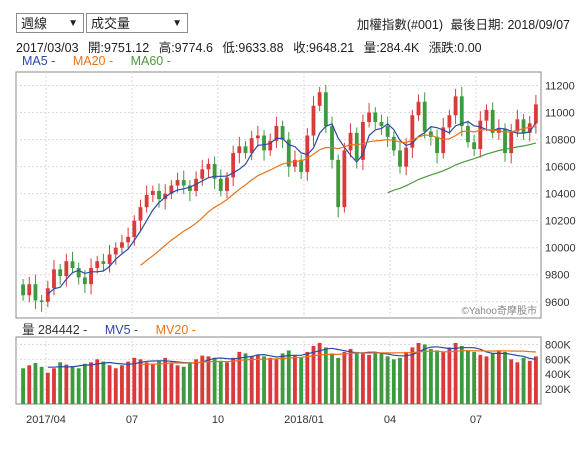 Image resolution: width=584 pixels, height=450 pixels. What do you see at coordinates (137, 23) in the screenshot?
I see `indicator-select: 成交量 ▼` at bounding box center [137, 23].